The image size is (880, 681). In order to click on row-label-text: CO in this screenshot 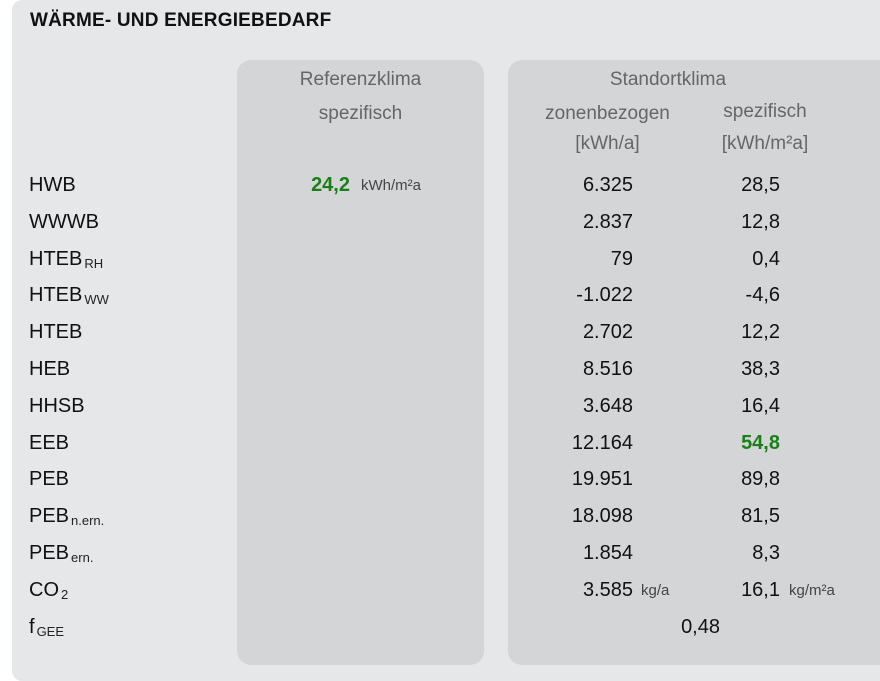, I will do `click(44, 590)`.